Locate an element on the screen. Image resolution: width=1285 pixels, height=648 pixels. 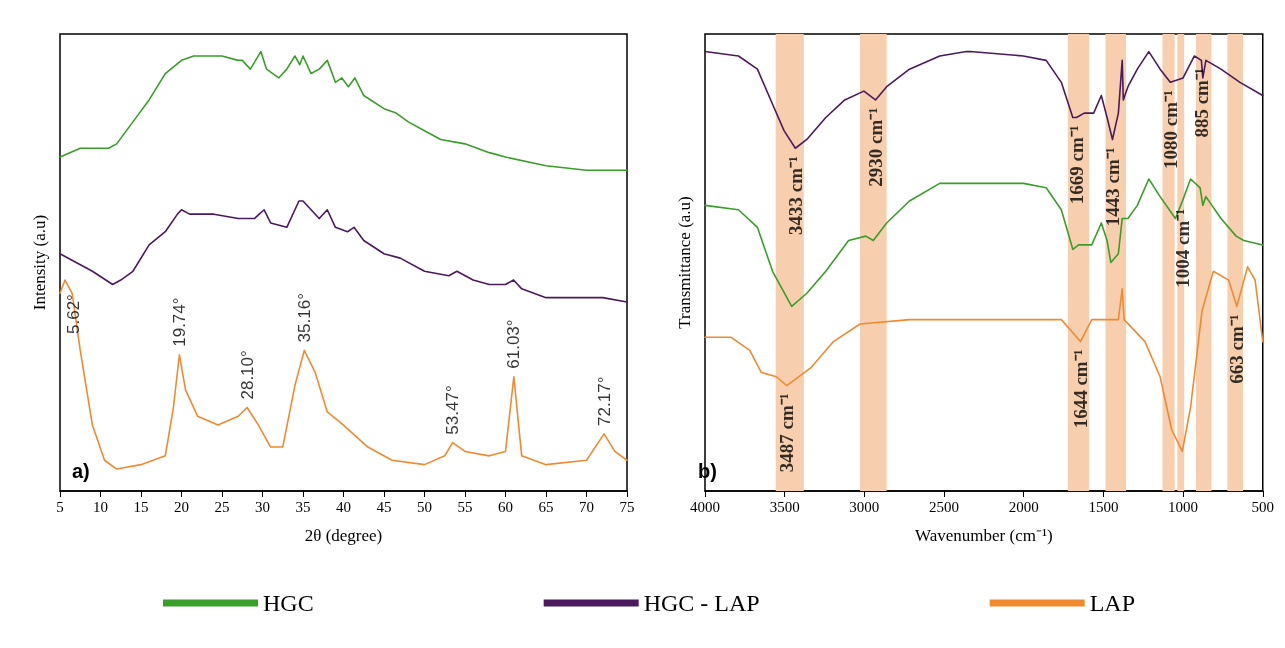
annotation: 1443 cm⁻¹ is located at coordinates (1112, 187).